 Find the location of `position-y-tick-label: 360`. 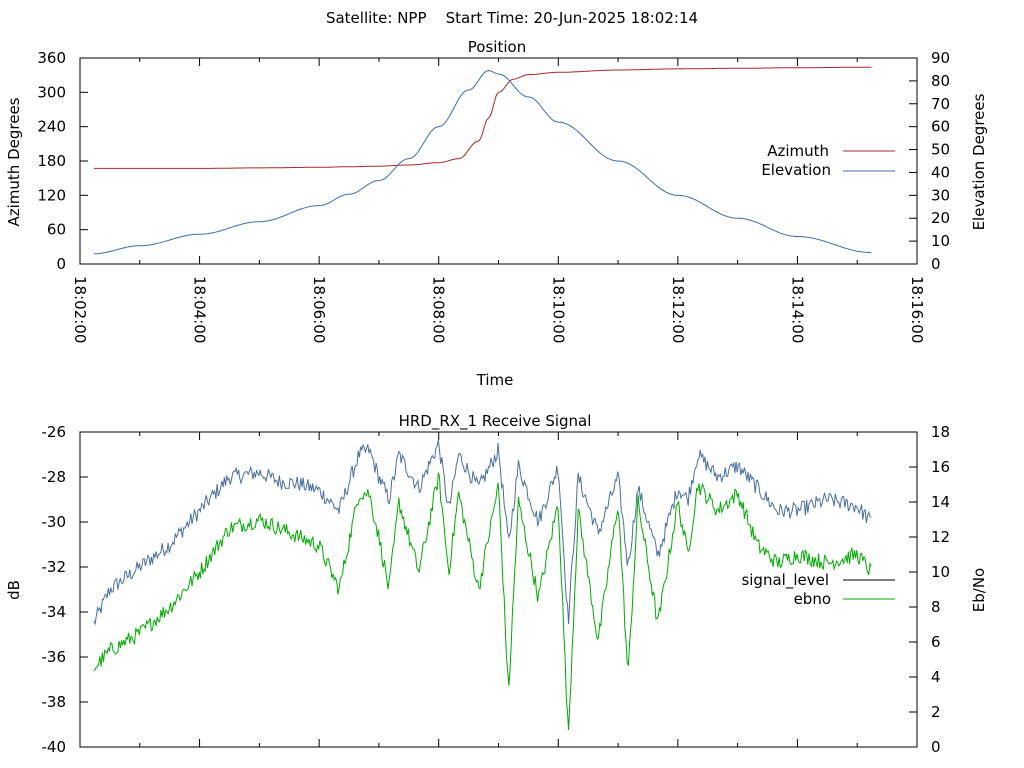

position-y-tick-label: 360 is located at coordinates (51, 58).